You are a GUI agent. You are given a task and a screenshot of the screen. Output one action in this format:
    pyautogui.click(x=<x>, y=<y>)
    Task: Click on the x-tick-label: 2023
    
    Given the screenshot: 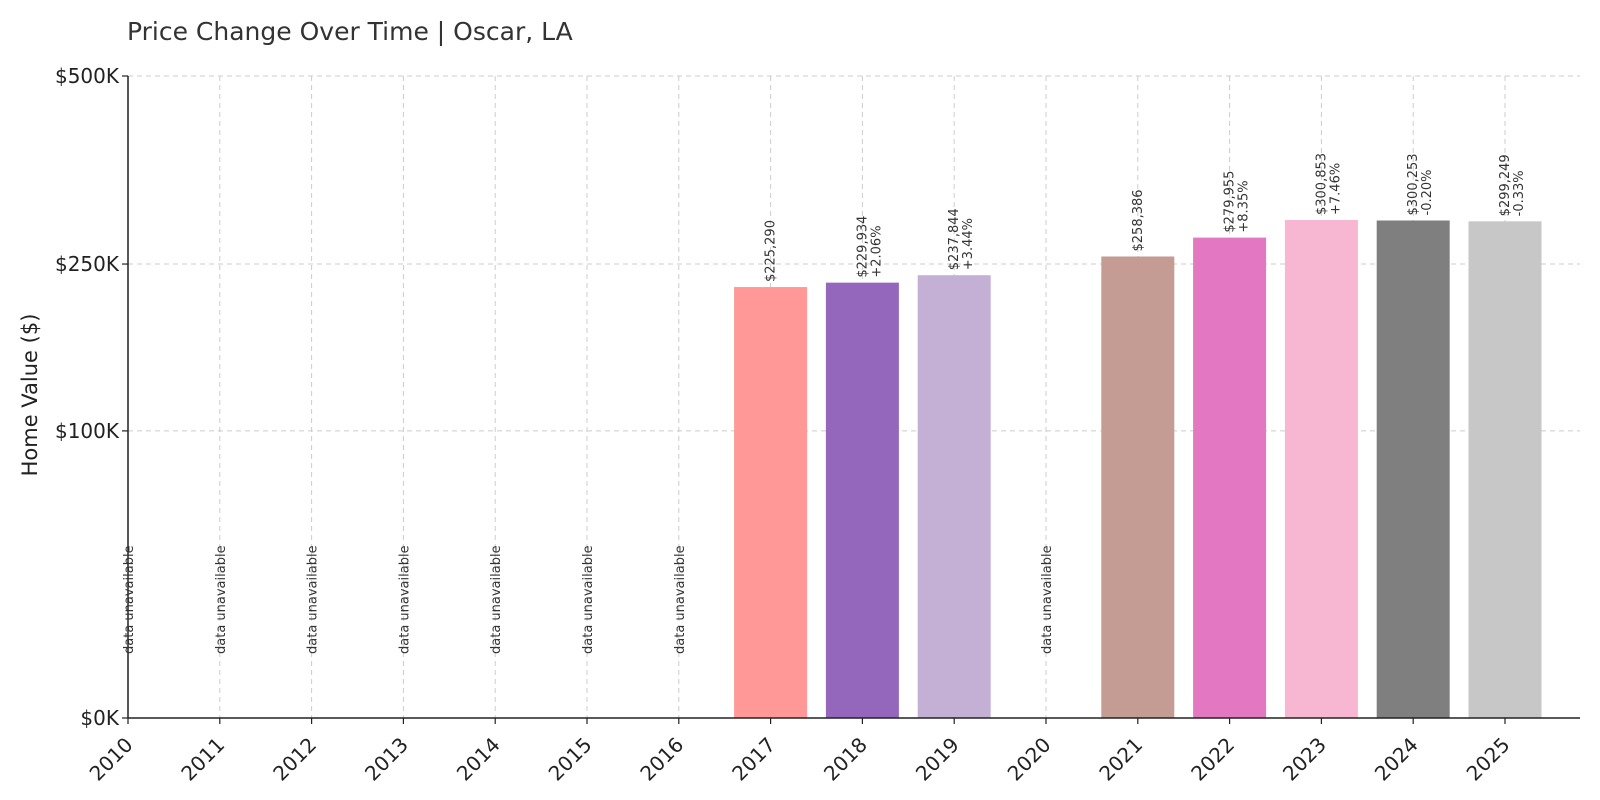 What is the action you would take?
    pyautogui.click(x=1304, y=759)
    